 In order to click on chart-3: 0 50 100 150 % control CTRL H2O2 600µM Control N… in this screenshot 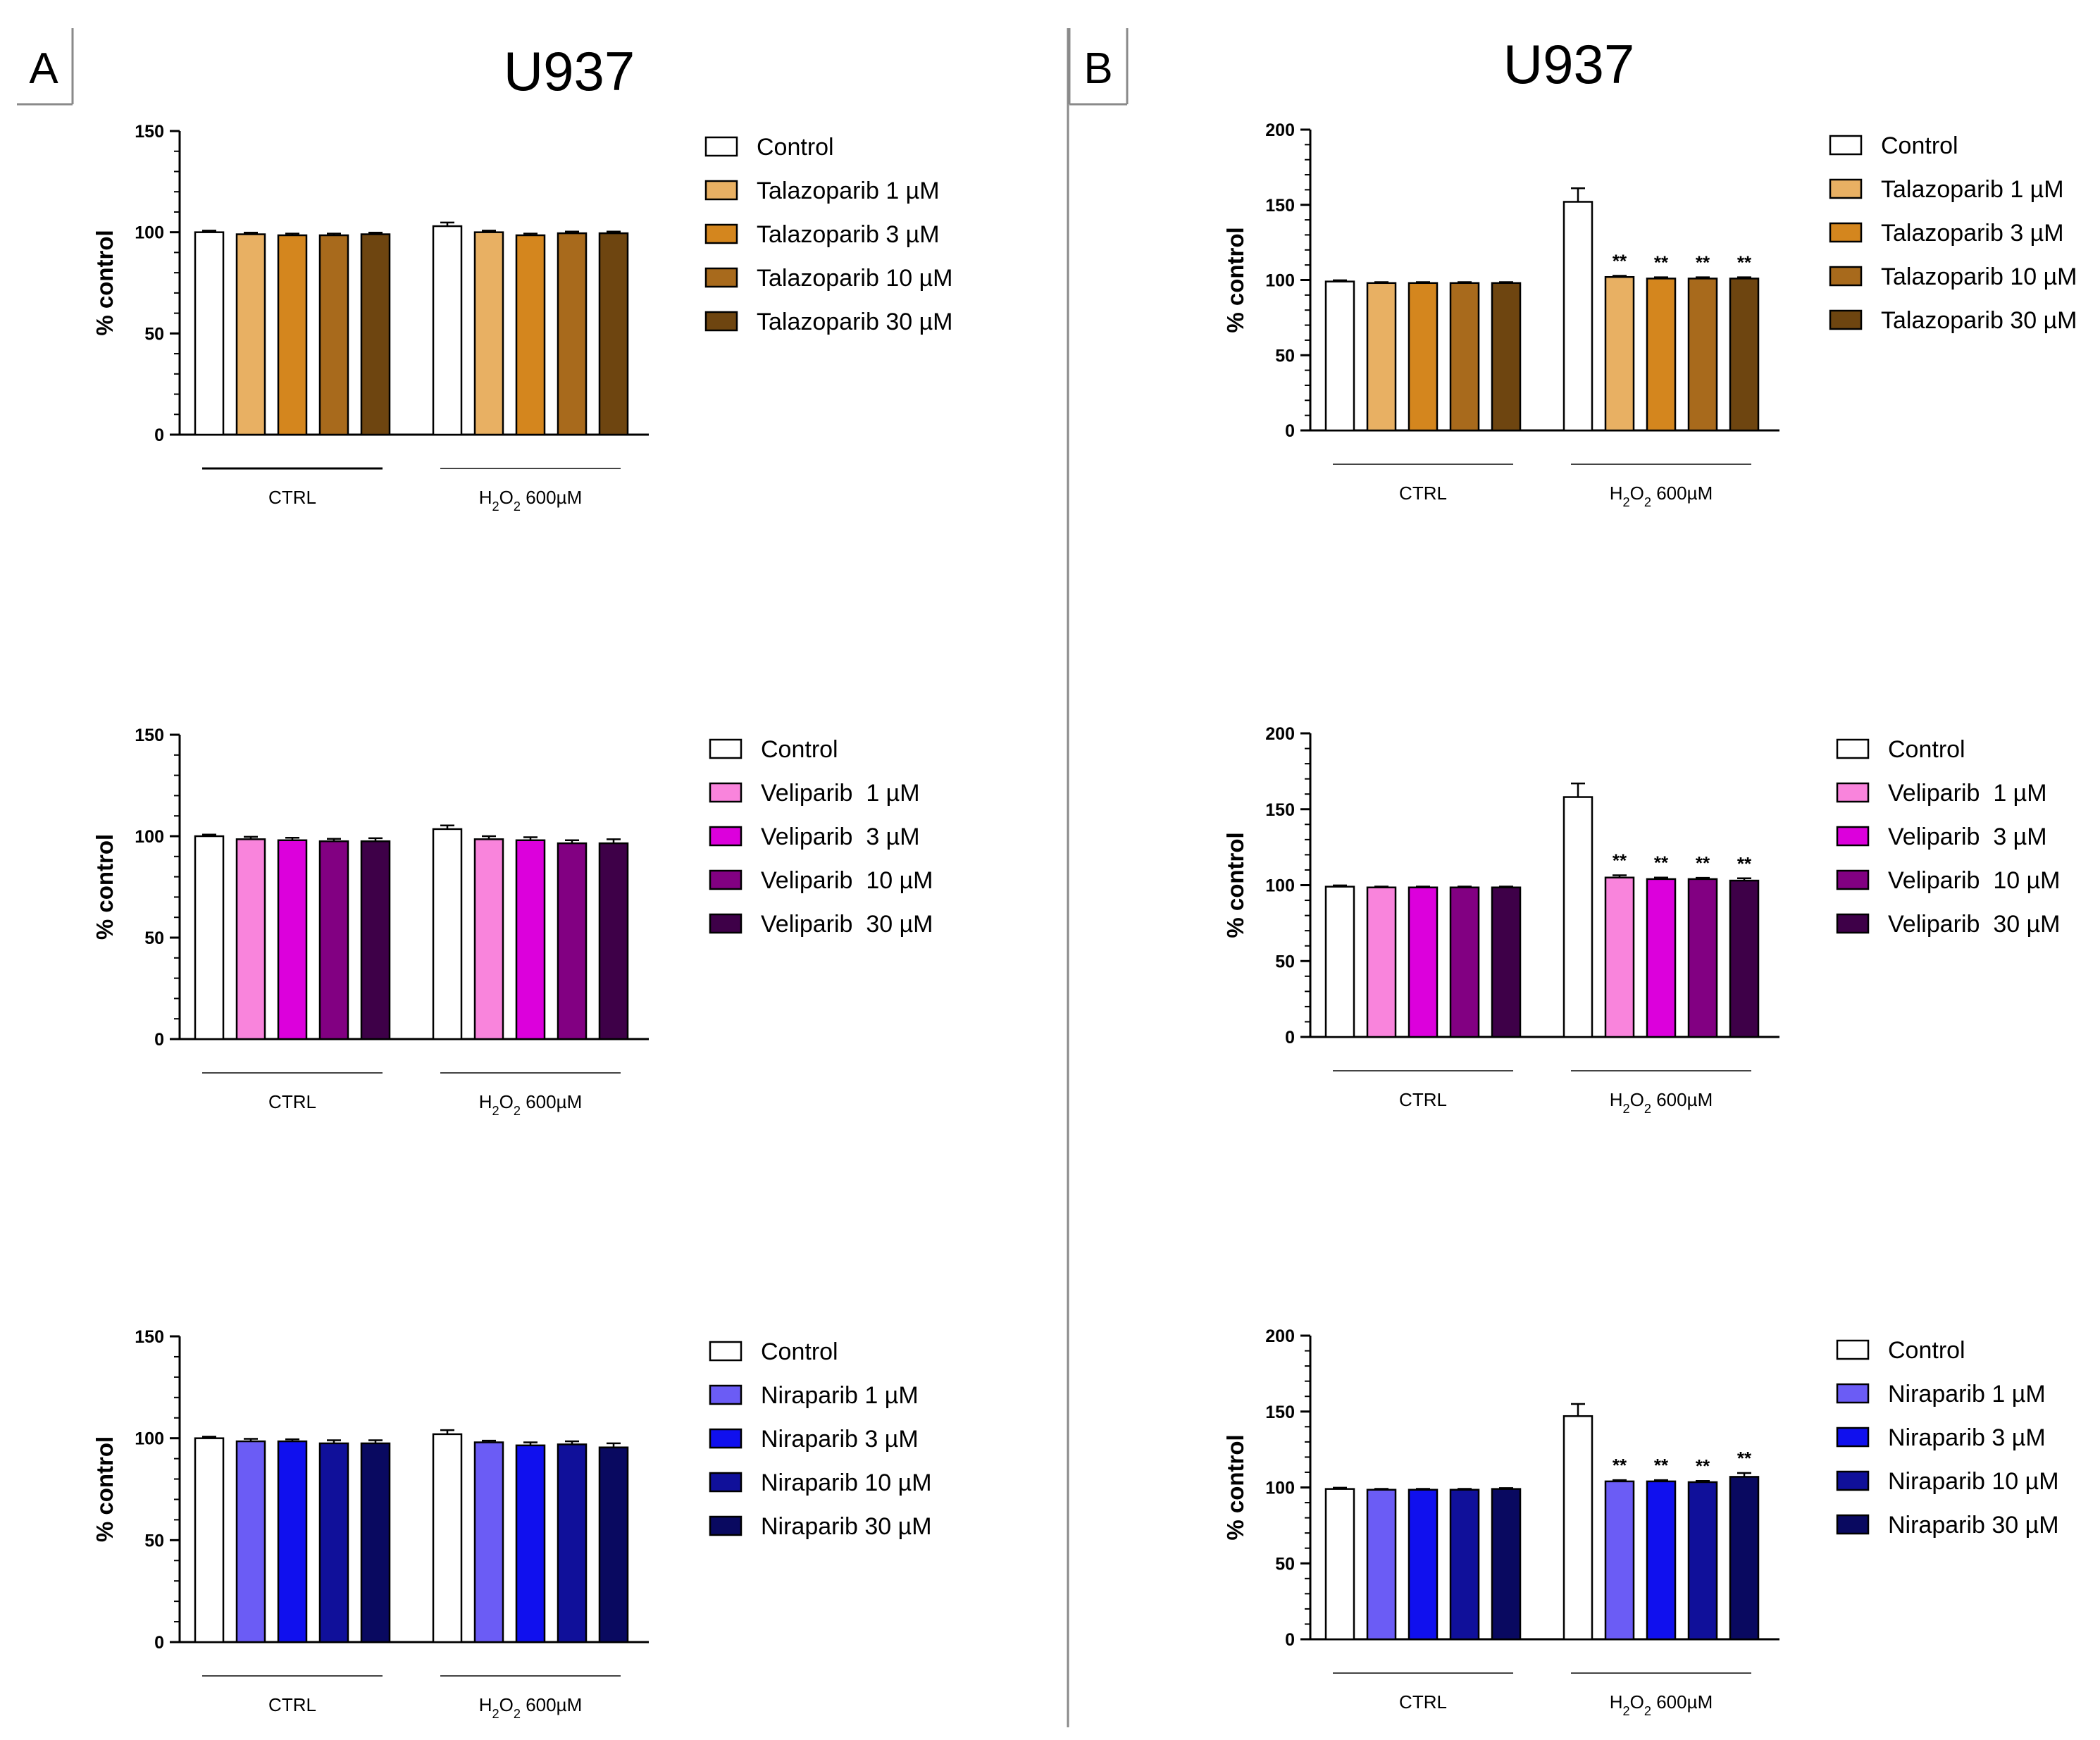, I will do `click(512, 1524)`.